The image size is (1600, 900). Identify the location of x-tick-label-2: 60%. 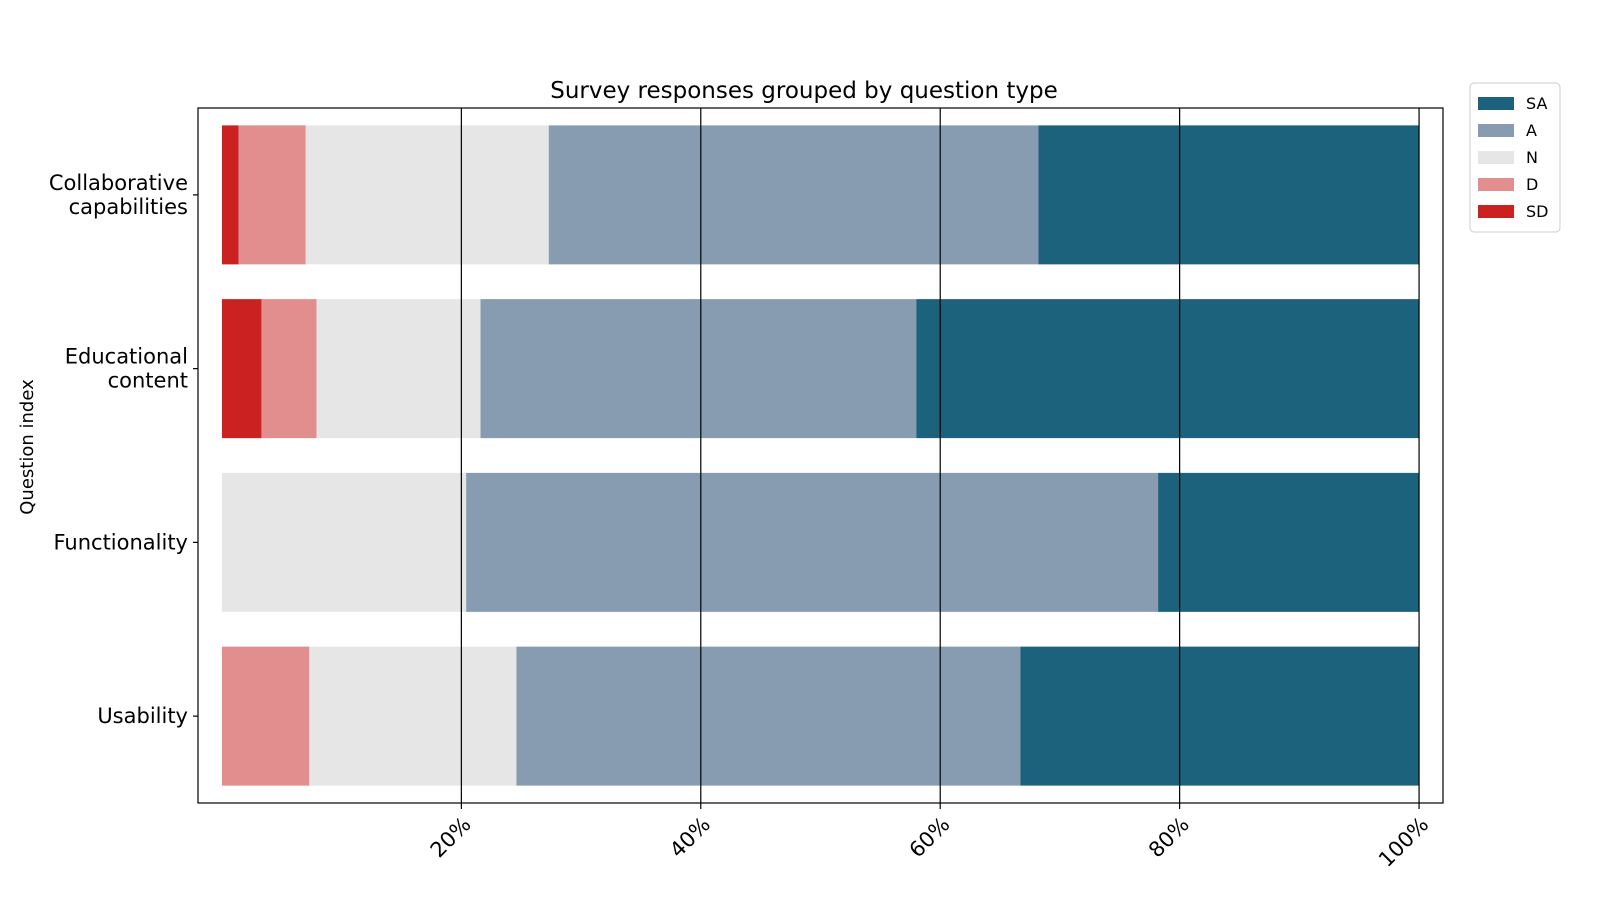
(930, 837).